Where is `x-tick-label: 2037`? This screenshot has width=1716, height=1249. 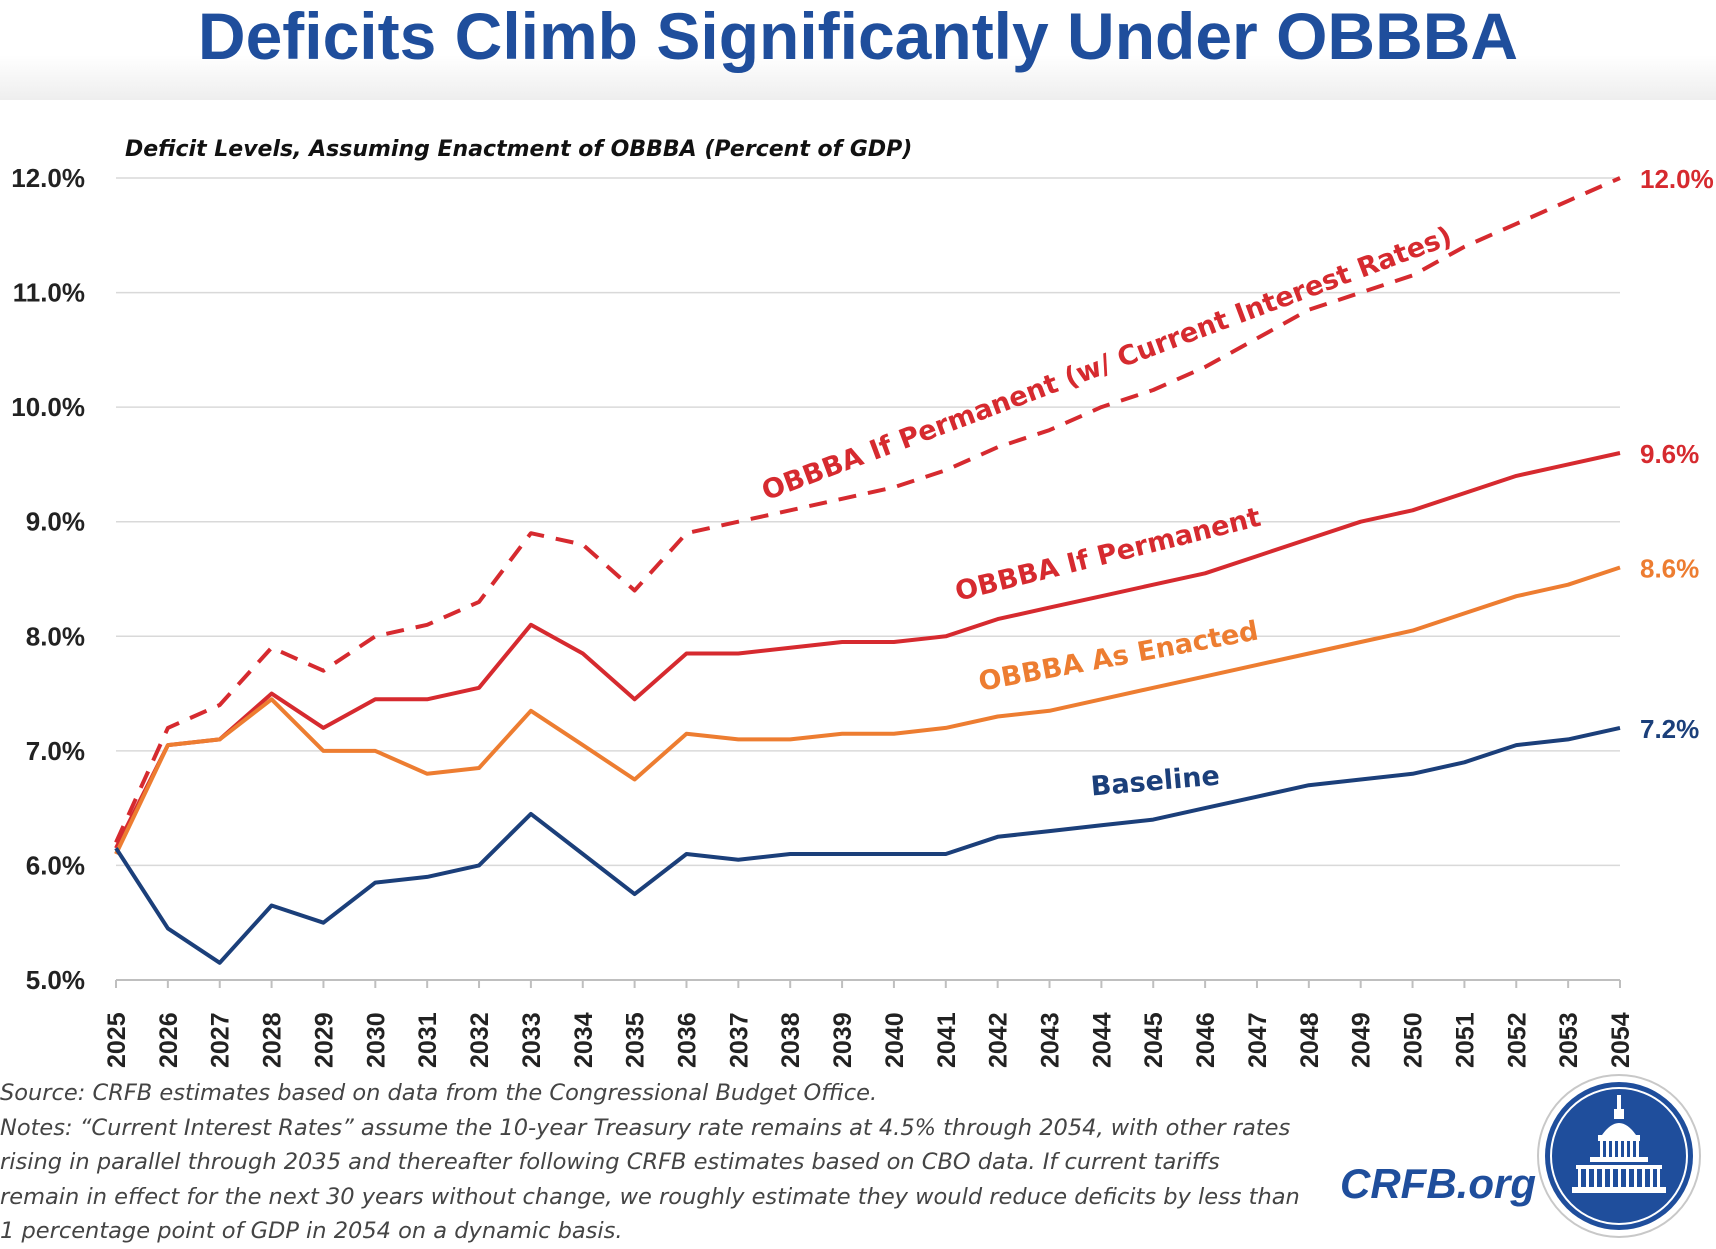 x-tick-label: 2037 is located at coordinates (739, 1040).